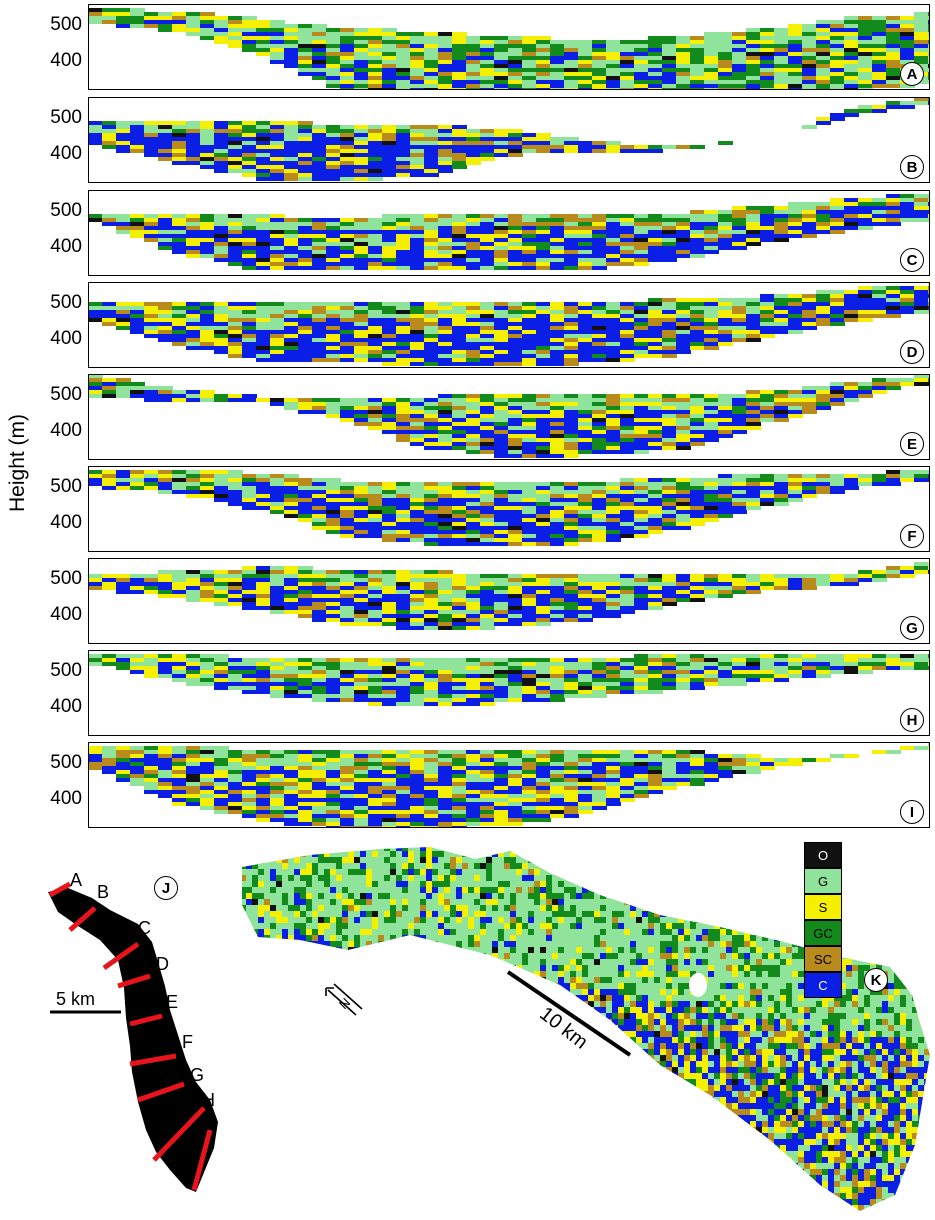 This screenshot has width=935, height=1220. I want to click on panel-label-F: F, so click(912, 536).